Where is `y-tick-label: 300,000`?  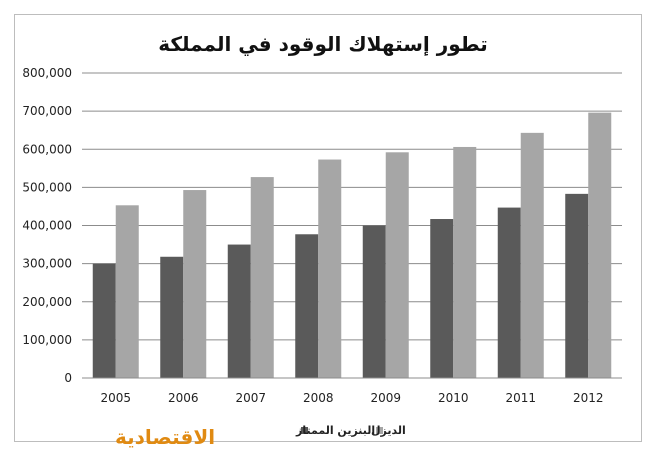
y-tick-label: 300,000 is located at coordinates (47, 264).